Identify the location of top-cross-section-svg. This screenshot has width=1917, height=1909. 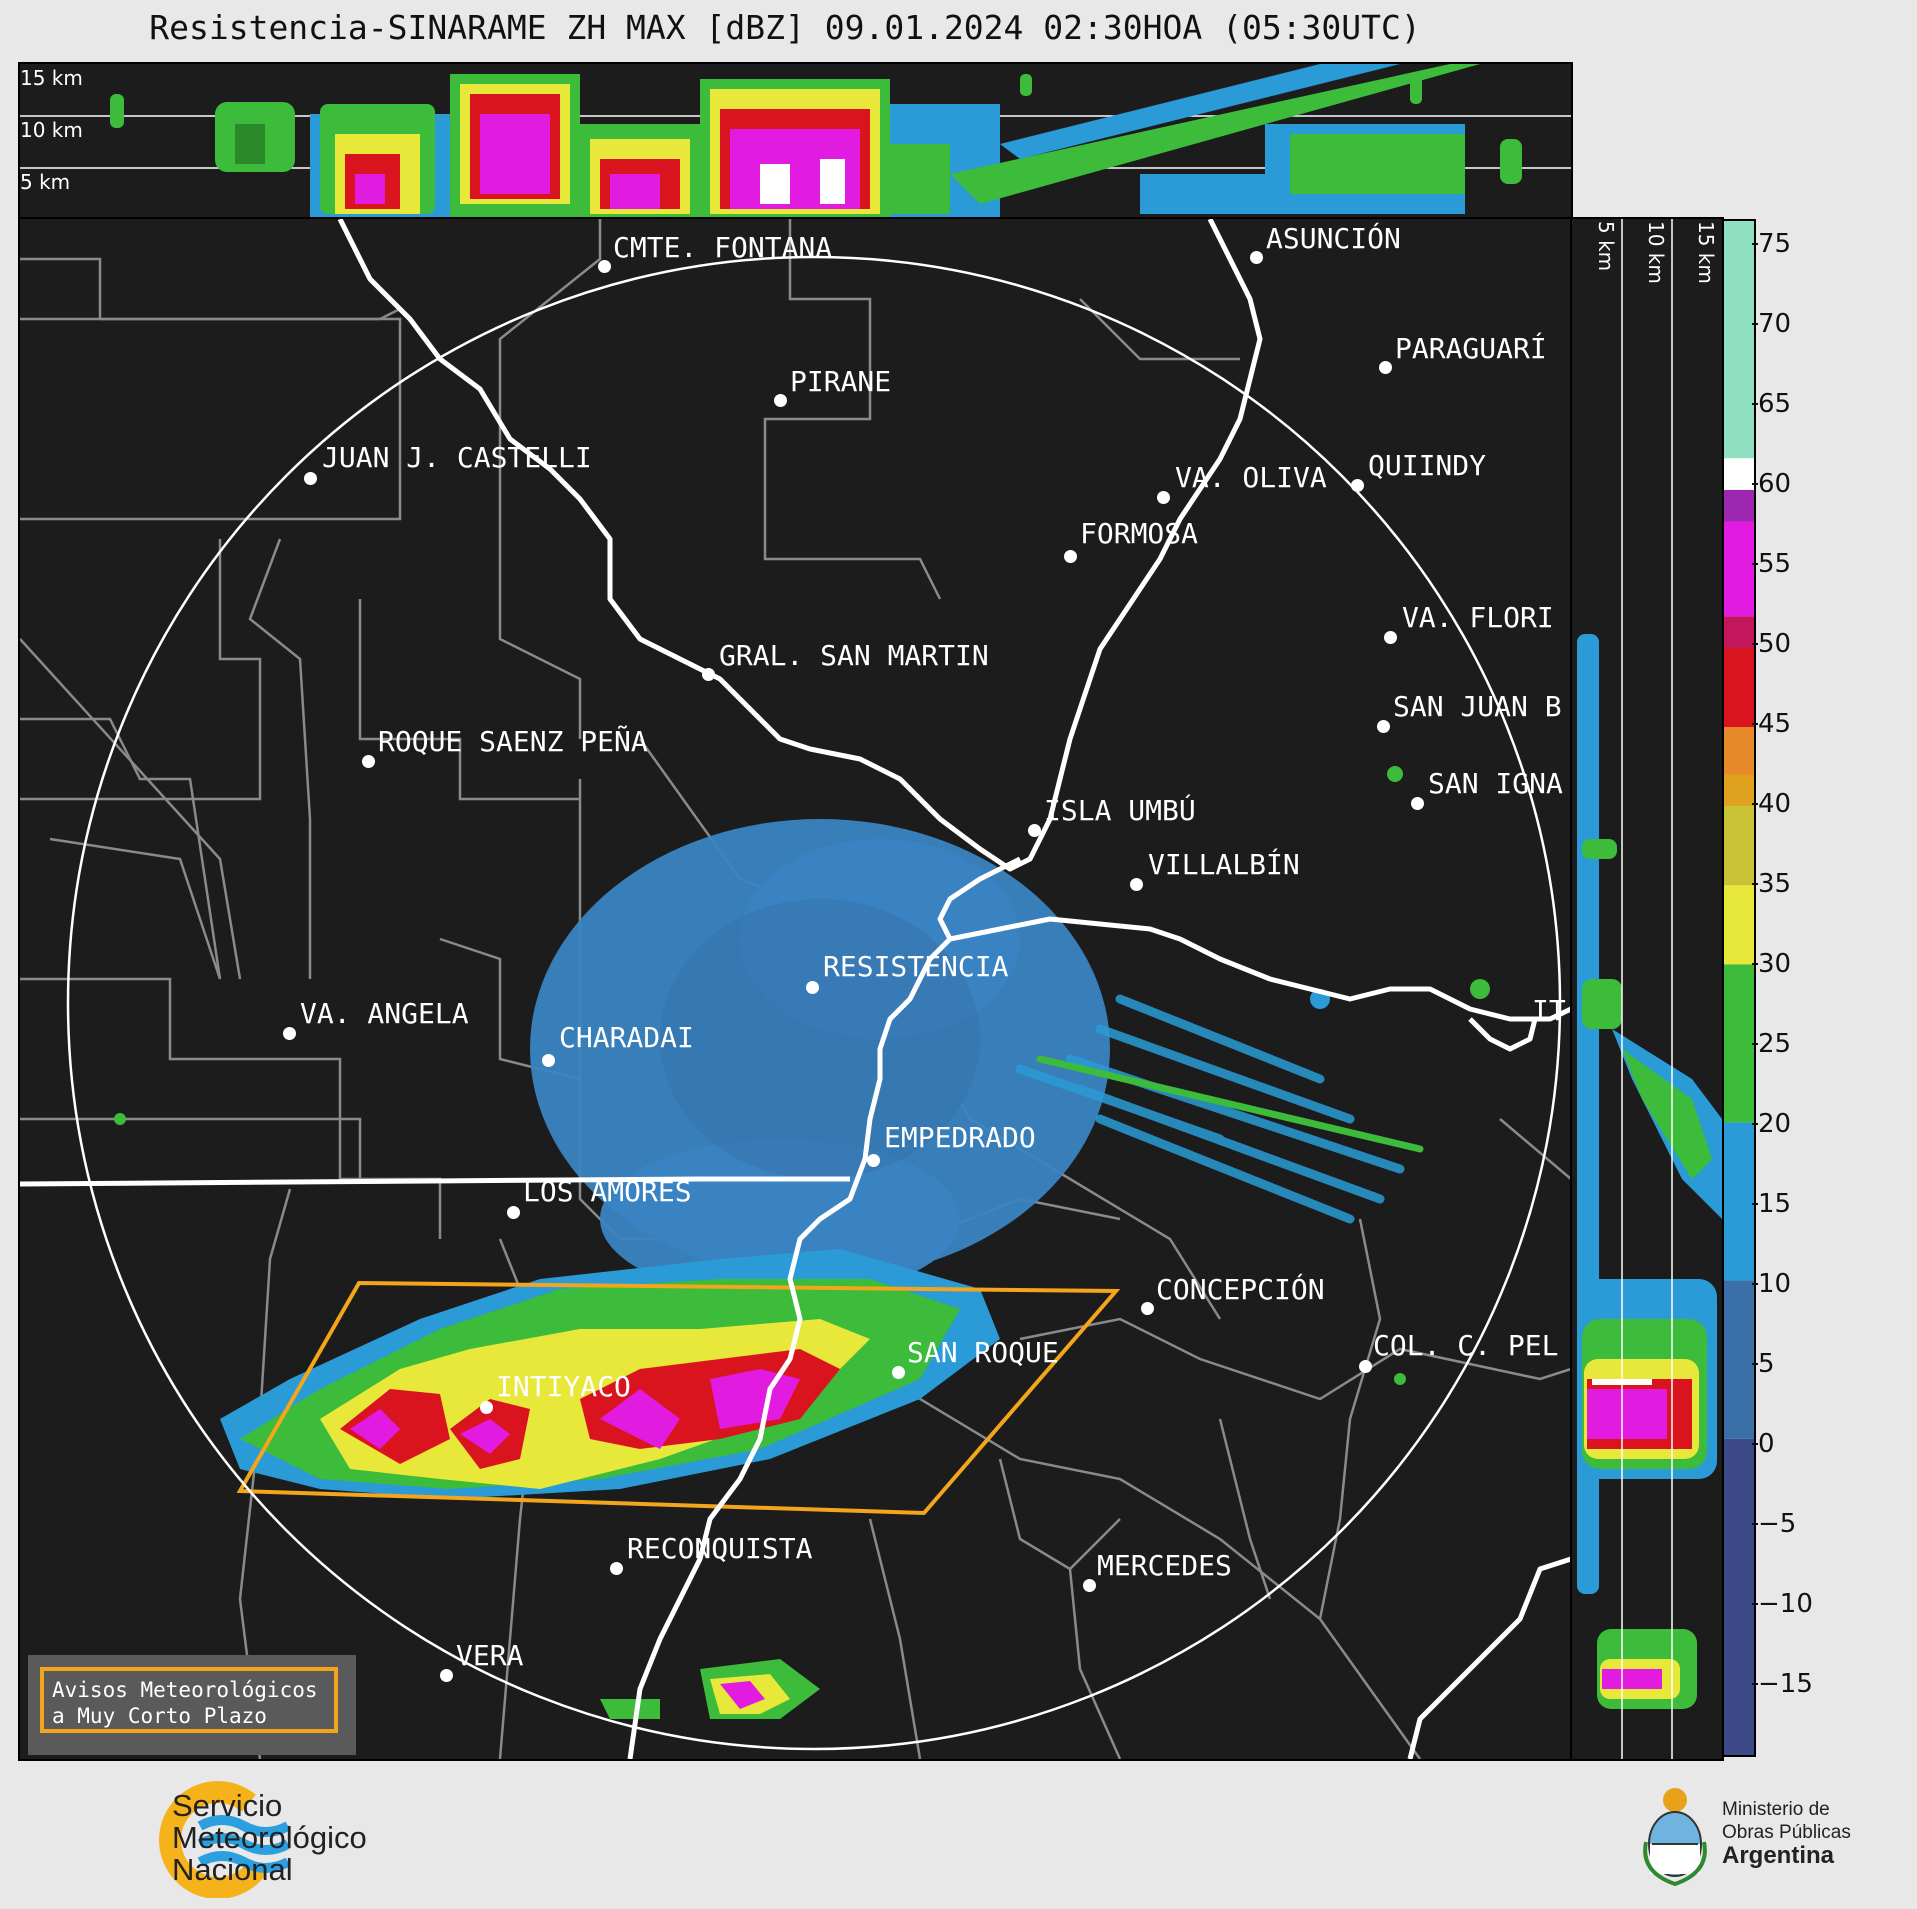
(795, 141).